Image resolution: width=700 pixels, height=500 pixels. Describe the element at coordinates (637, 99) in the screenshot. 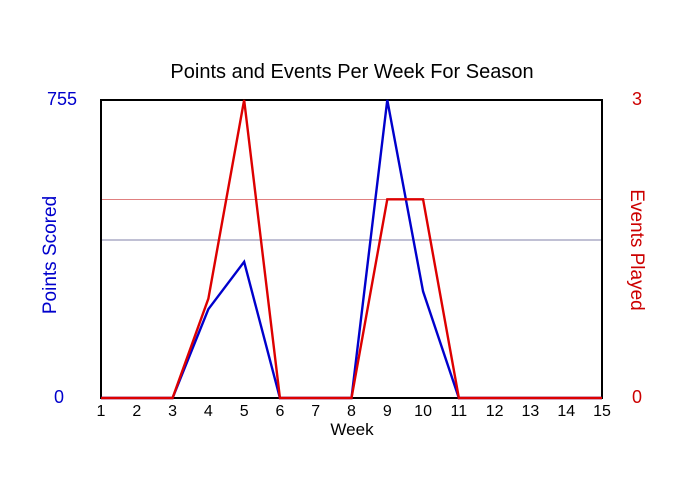

I see `right-axis-max-label: 3` at that location.